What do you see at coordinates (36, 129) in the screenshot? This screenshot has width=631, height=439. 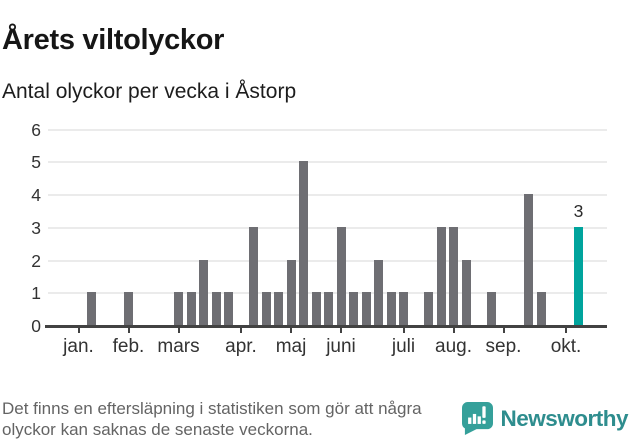 I see `y-axis-label: 6` at bounding box center [36, 129].